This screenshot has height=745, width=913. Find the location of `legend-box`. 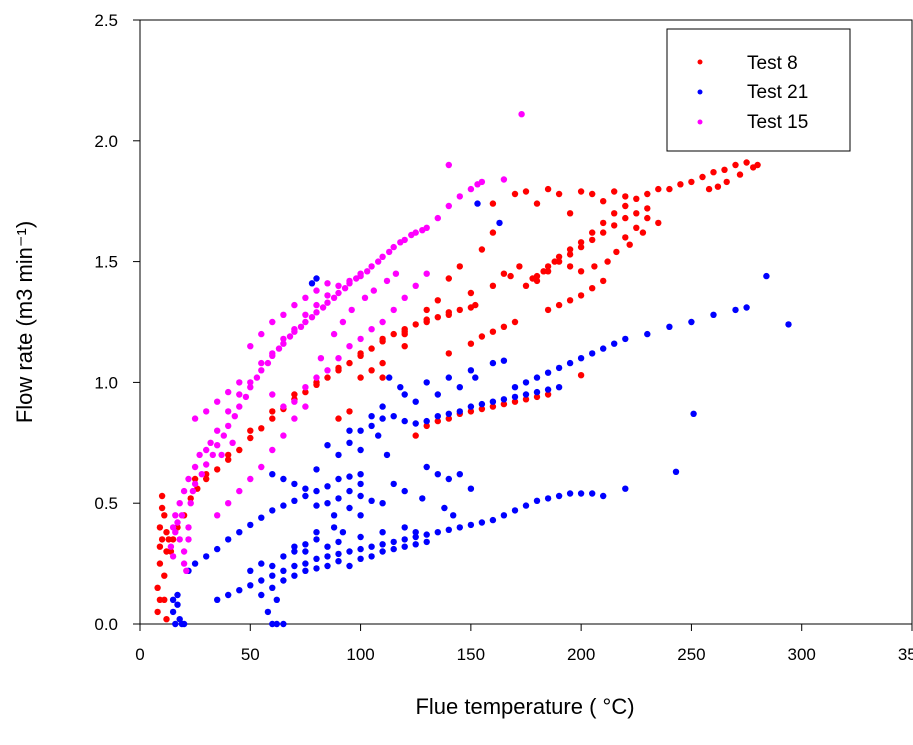

legend-box is located at coordinates (758, 90).